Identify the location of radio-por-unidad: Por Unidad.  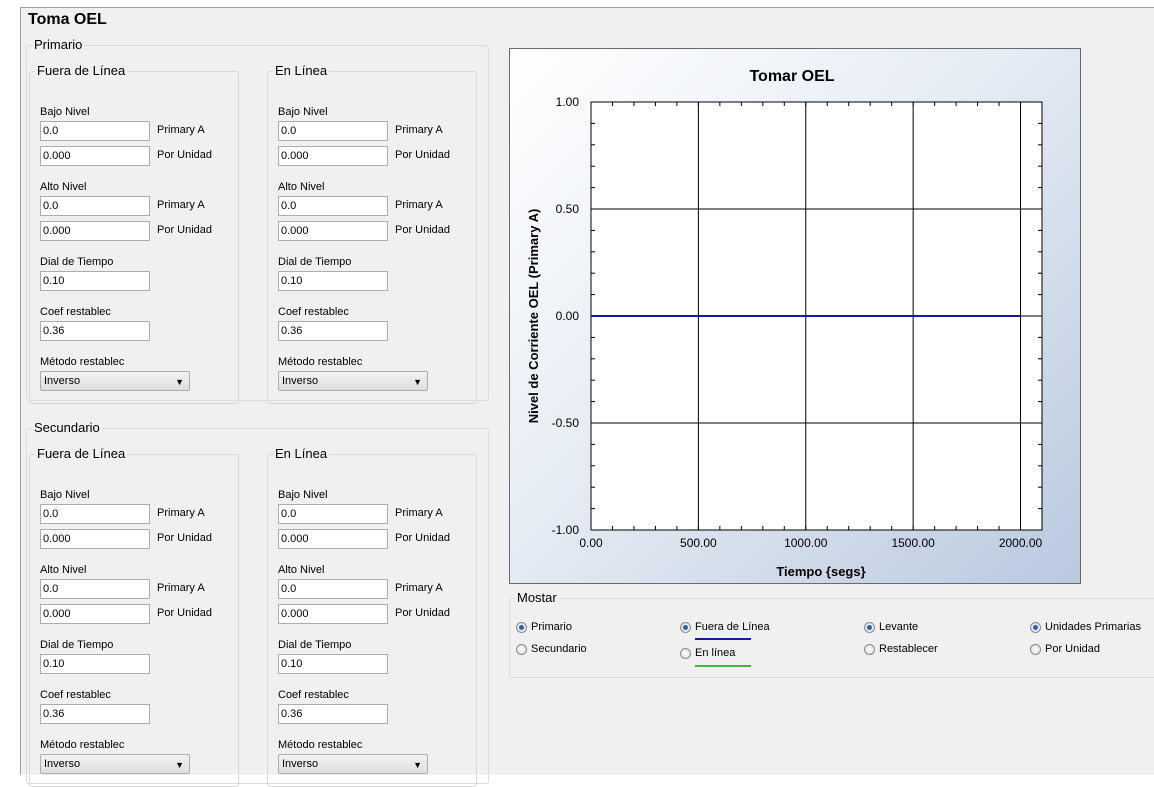
(1065, 649).